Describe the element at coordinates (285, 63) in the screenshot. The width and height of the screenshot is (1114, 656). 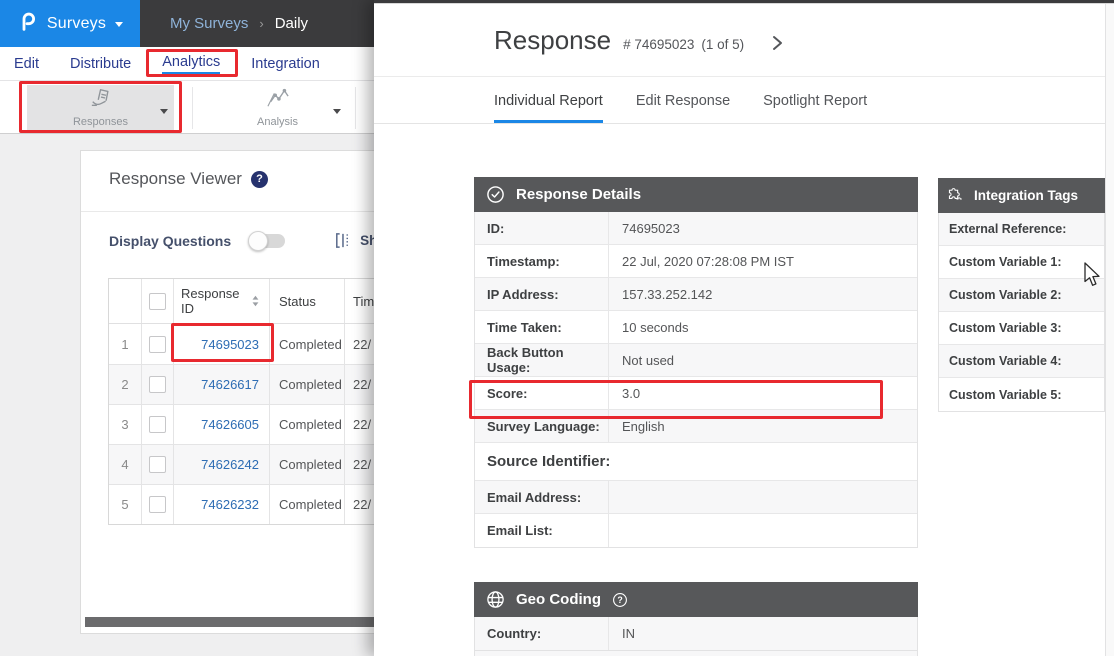
I see `nav-item: Integration` at that location.